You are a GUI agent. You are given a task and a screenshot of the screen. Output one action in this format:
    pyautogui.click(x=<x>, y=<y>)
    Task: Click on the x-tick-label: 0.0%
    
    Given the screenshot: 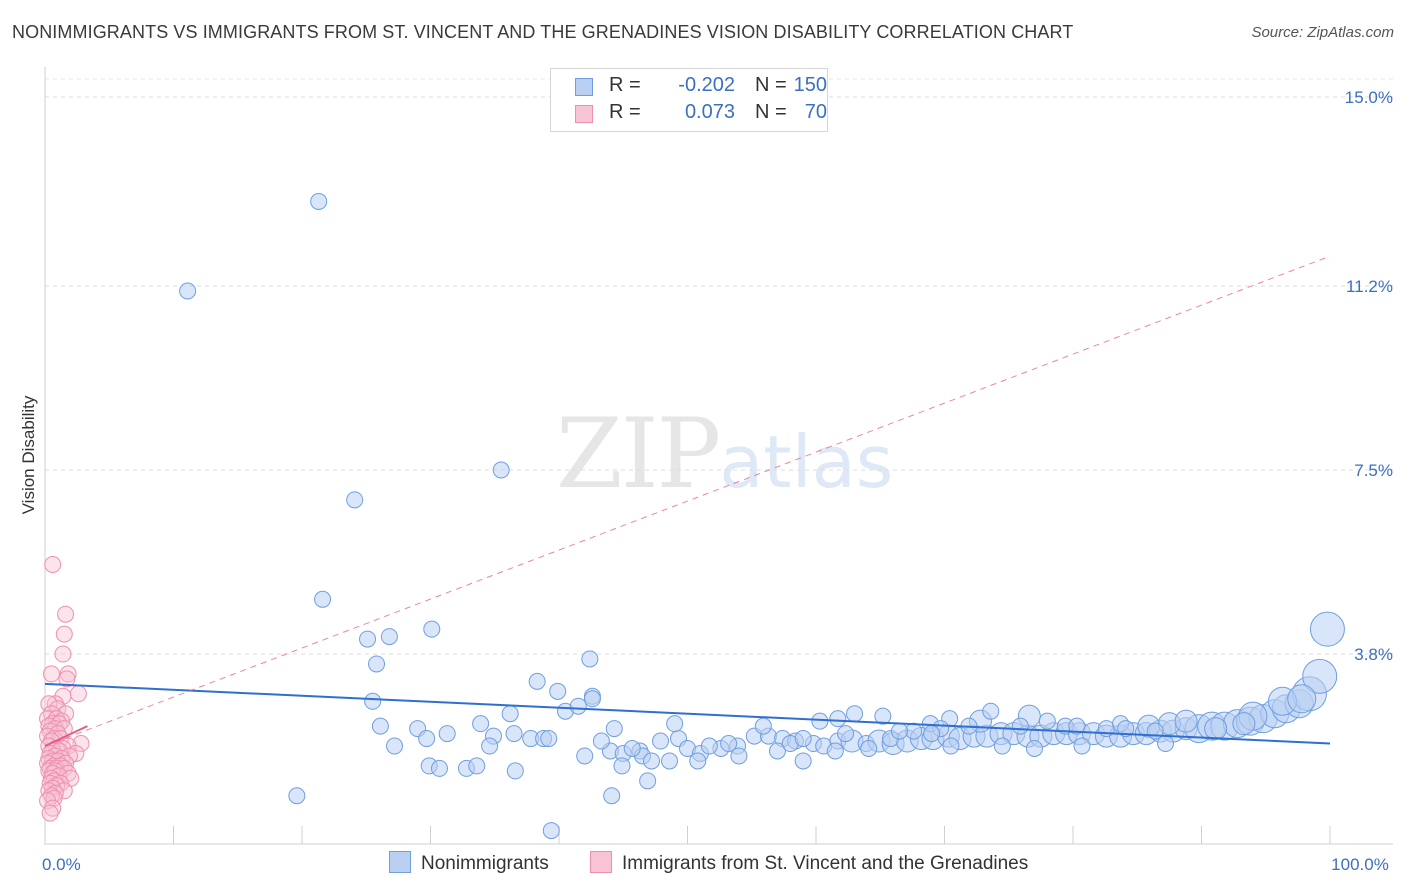 What is the action you would take?
    pyautogui.click(x=61, y=864)
    